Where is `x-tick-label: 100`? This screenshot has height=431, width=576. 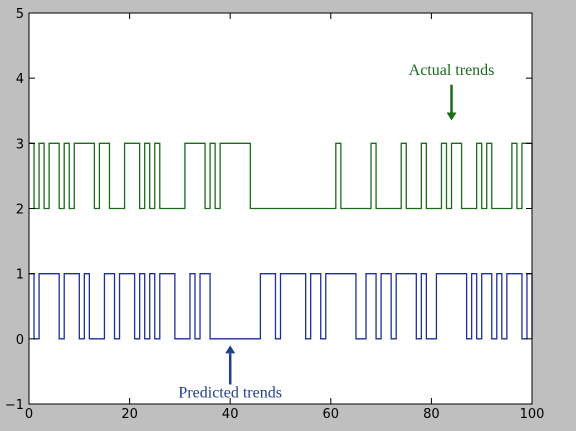 x-tick-label: 100 is located at coordinates (532, 414).